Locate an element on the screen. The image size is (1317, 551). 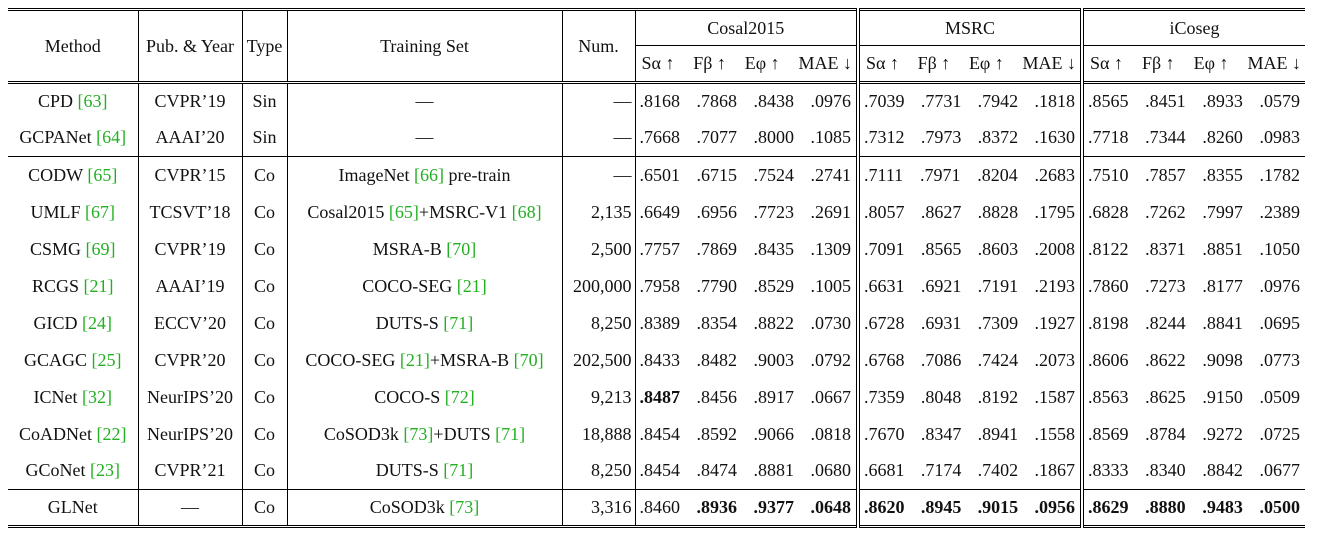
header-metrics-icoseg: Sα ↑ Fβ ↑ Eφ ↑ MAE ↓ is located at coordinates (1193, 64).